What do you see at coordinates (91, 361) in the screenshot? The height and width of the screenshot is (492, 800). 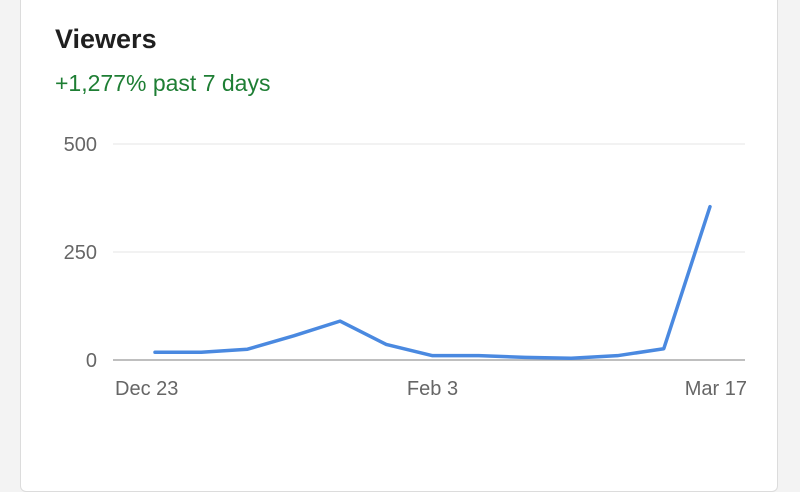 I see `y-tick-label: 0` at bounding box center [91, 361].